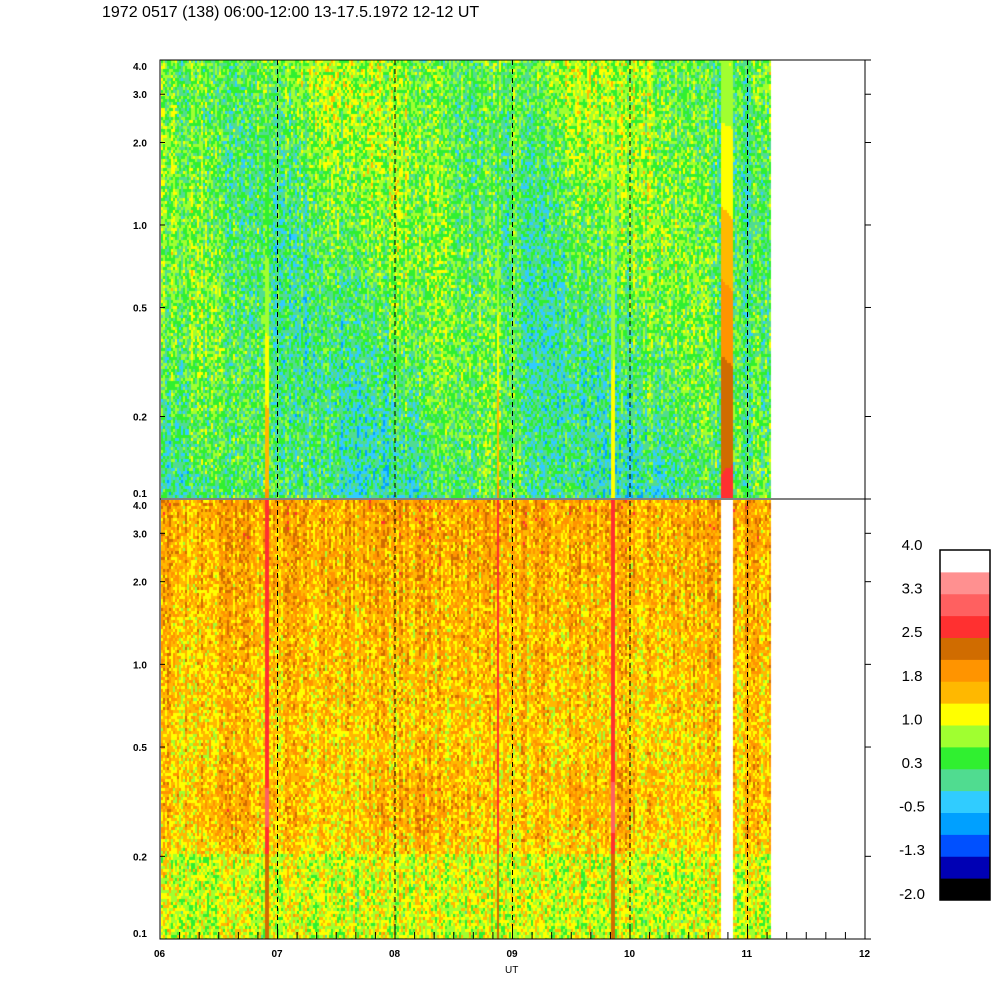 The image size is (1000, 1000). Describe the element at coordinates (747, 954) in the screenshot. I see `x-tick-label: 11` at that location.